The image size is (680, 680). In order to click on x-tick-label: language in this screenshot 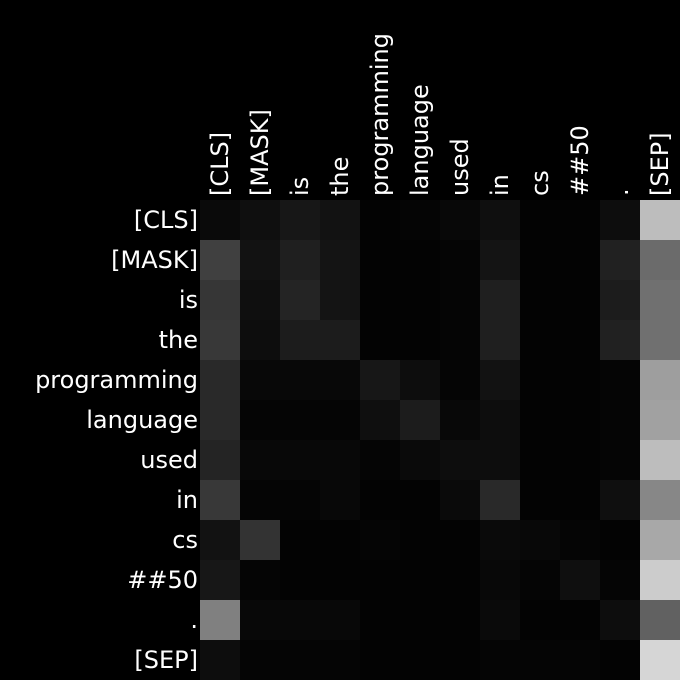, I will do `click(420, 140)`.